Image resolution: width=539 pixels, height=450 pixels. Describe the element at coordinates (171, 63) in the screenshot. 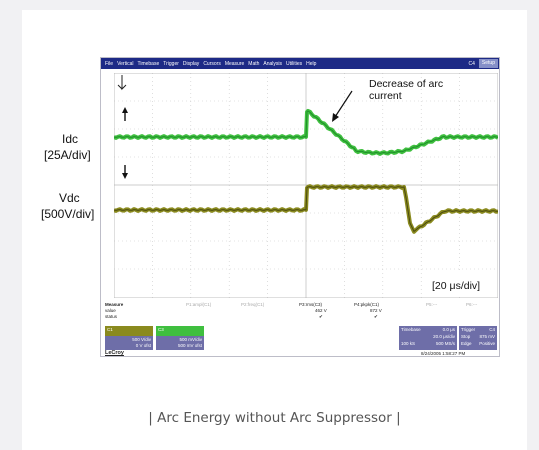

I see `menu-trigger: Trigger` at that location.